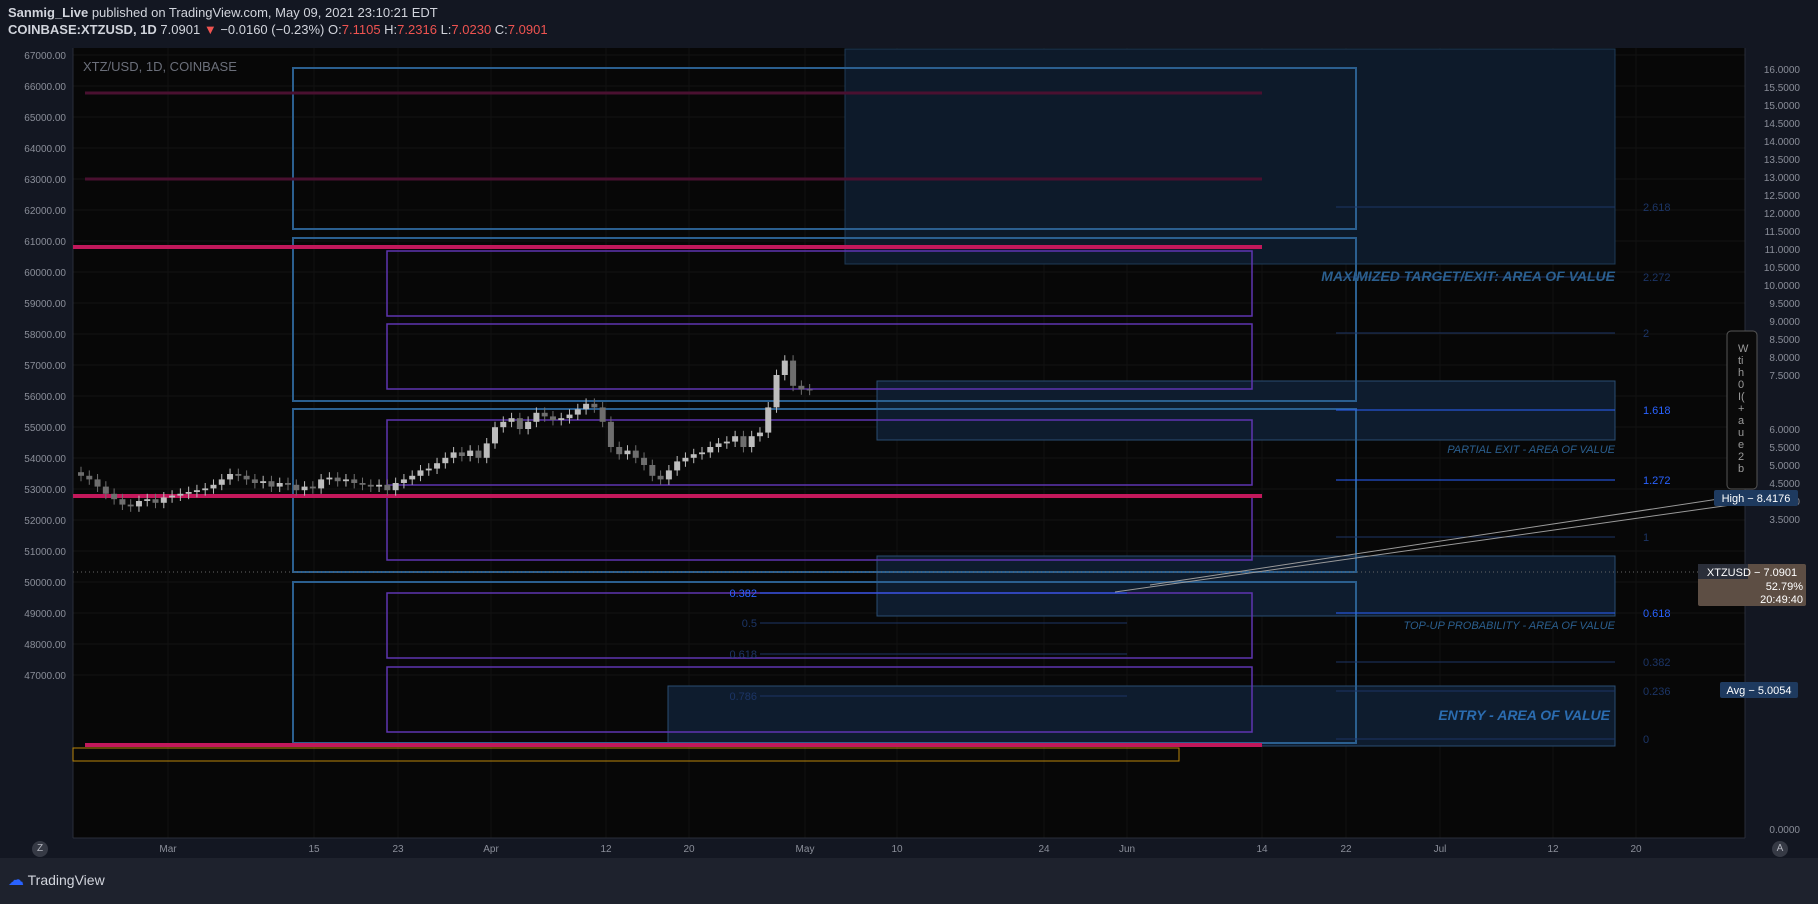  I want to click on fib-retracement-left: 0.382 0.5 0.618 0.786, so click(928, 645).